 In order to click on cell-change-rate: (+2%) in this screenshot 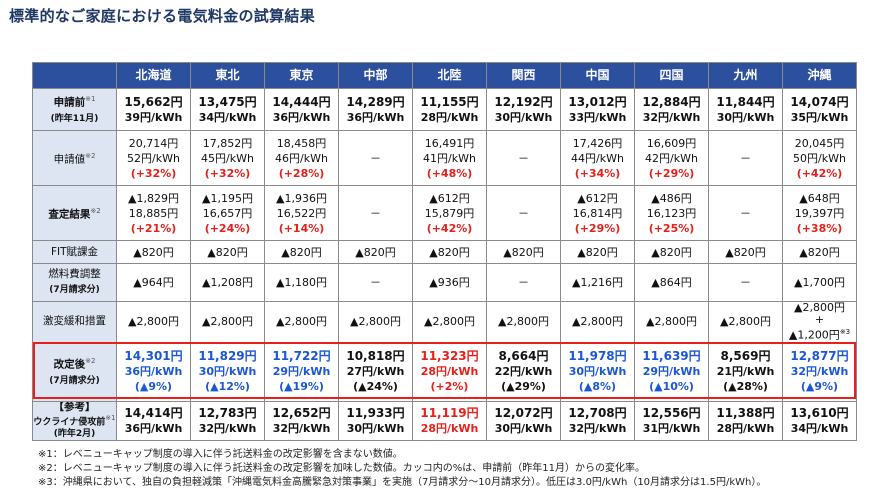, I will do `click(449, 387)`.